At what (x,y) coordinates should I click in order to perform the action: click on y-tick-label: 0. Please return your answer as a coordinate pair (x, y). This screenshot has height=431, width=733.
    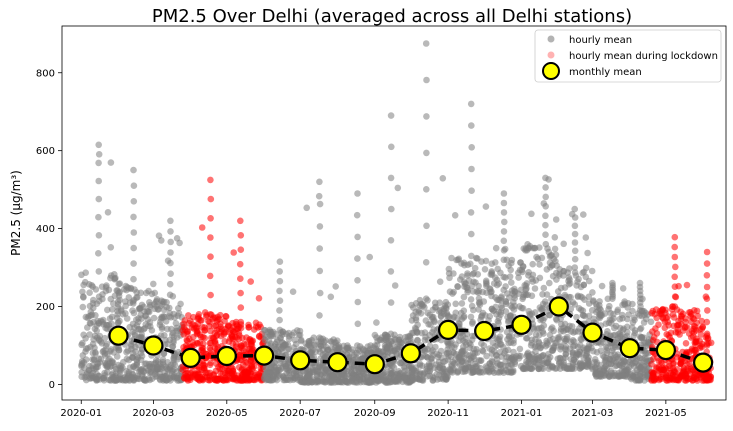
    Looking at the image, I should click on (52, 385).